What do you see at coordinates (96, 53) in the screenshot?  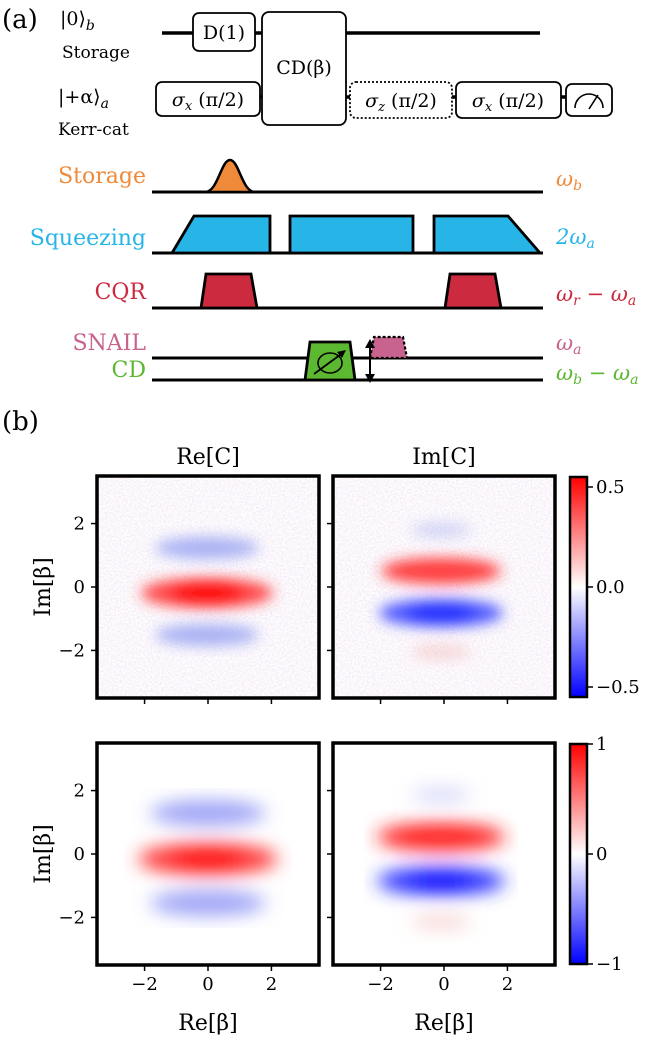 I see `storage-wire-label: Storage` at bounding box center [96, 53].